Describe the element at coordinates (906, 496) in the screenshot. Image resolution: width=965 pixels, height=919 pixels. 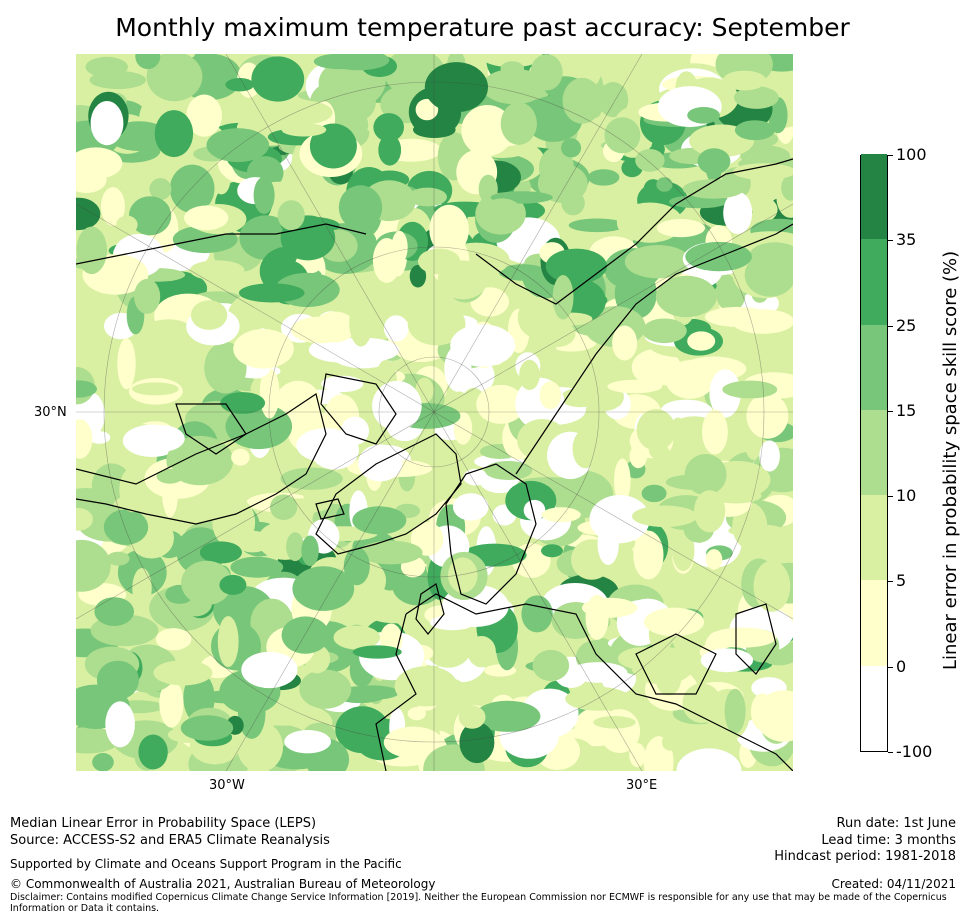
I see `colorbar-tick-label: 10` at that location.